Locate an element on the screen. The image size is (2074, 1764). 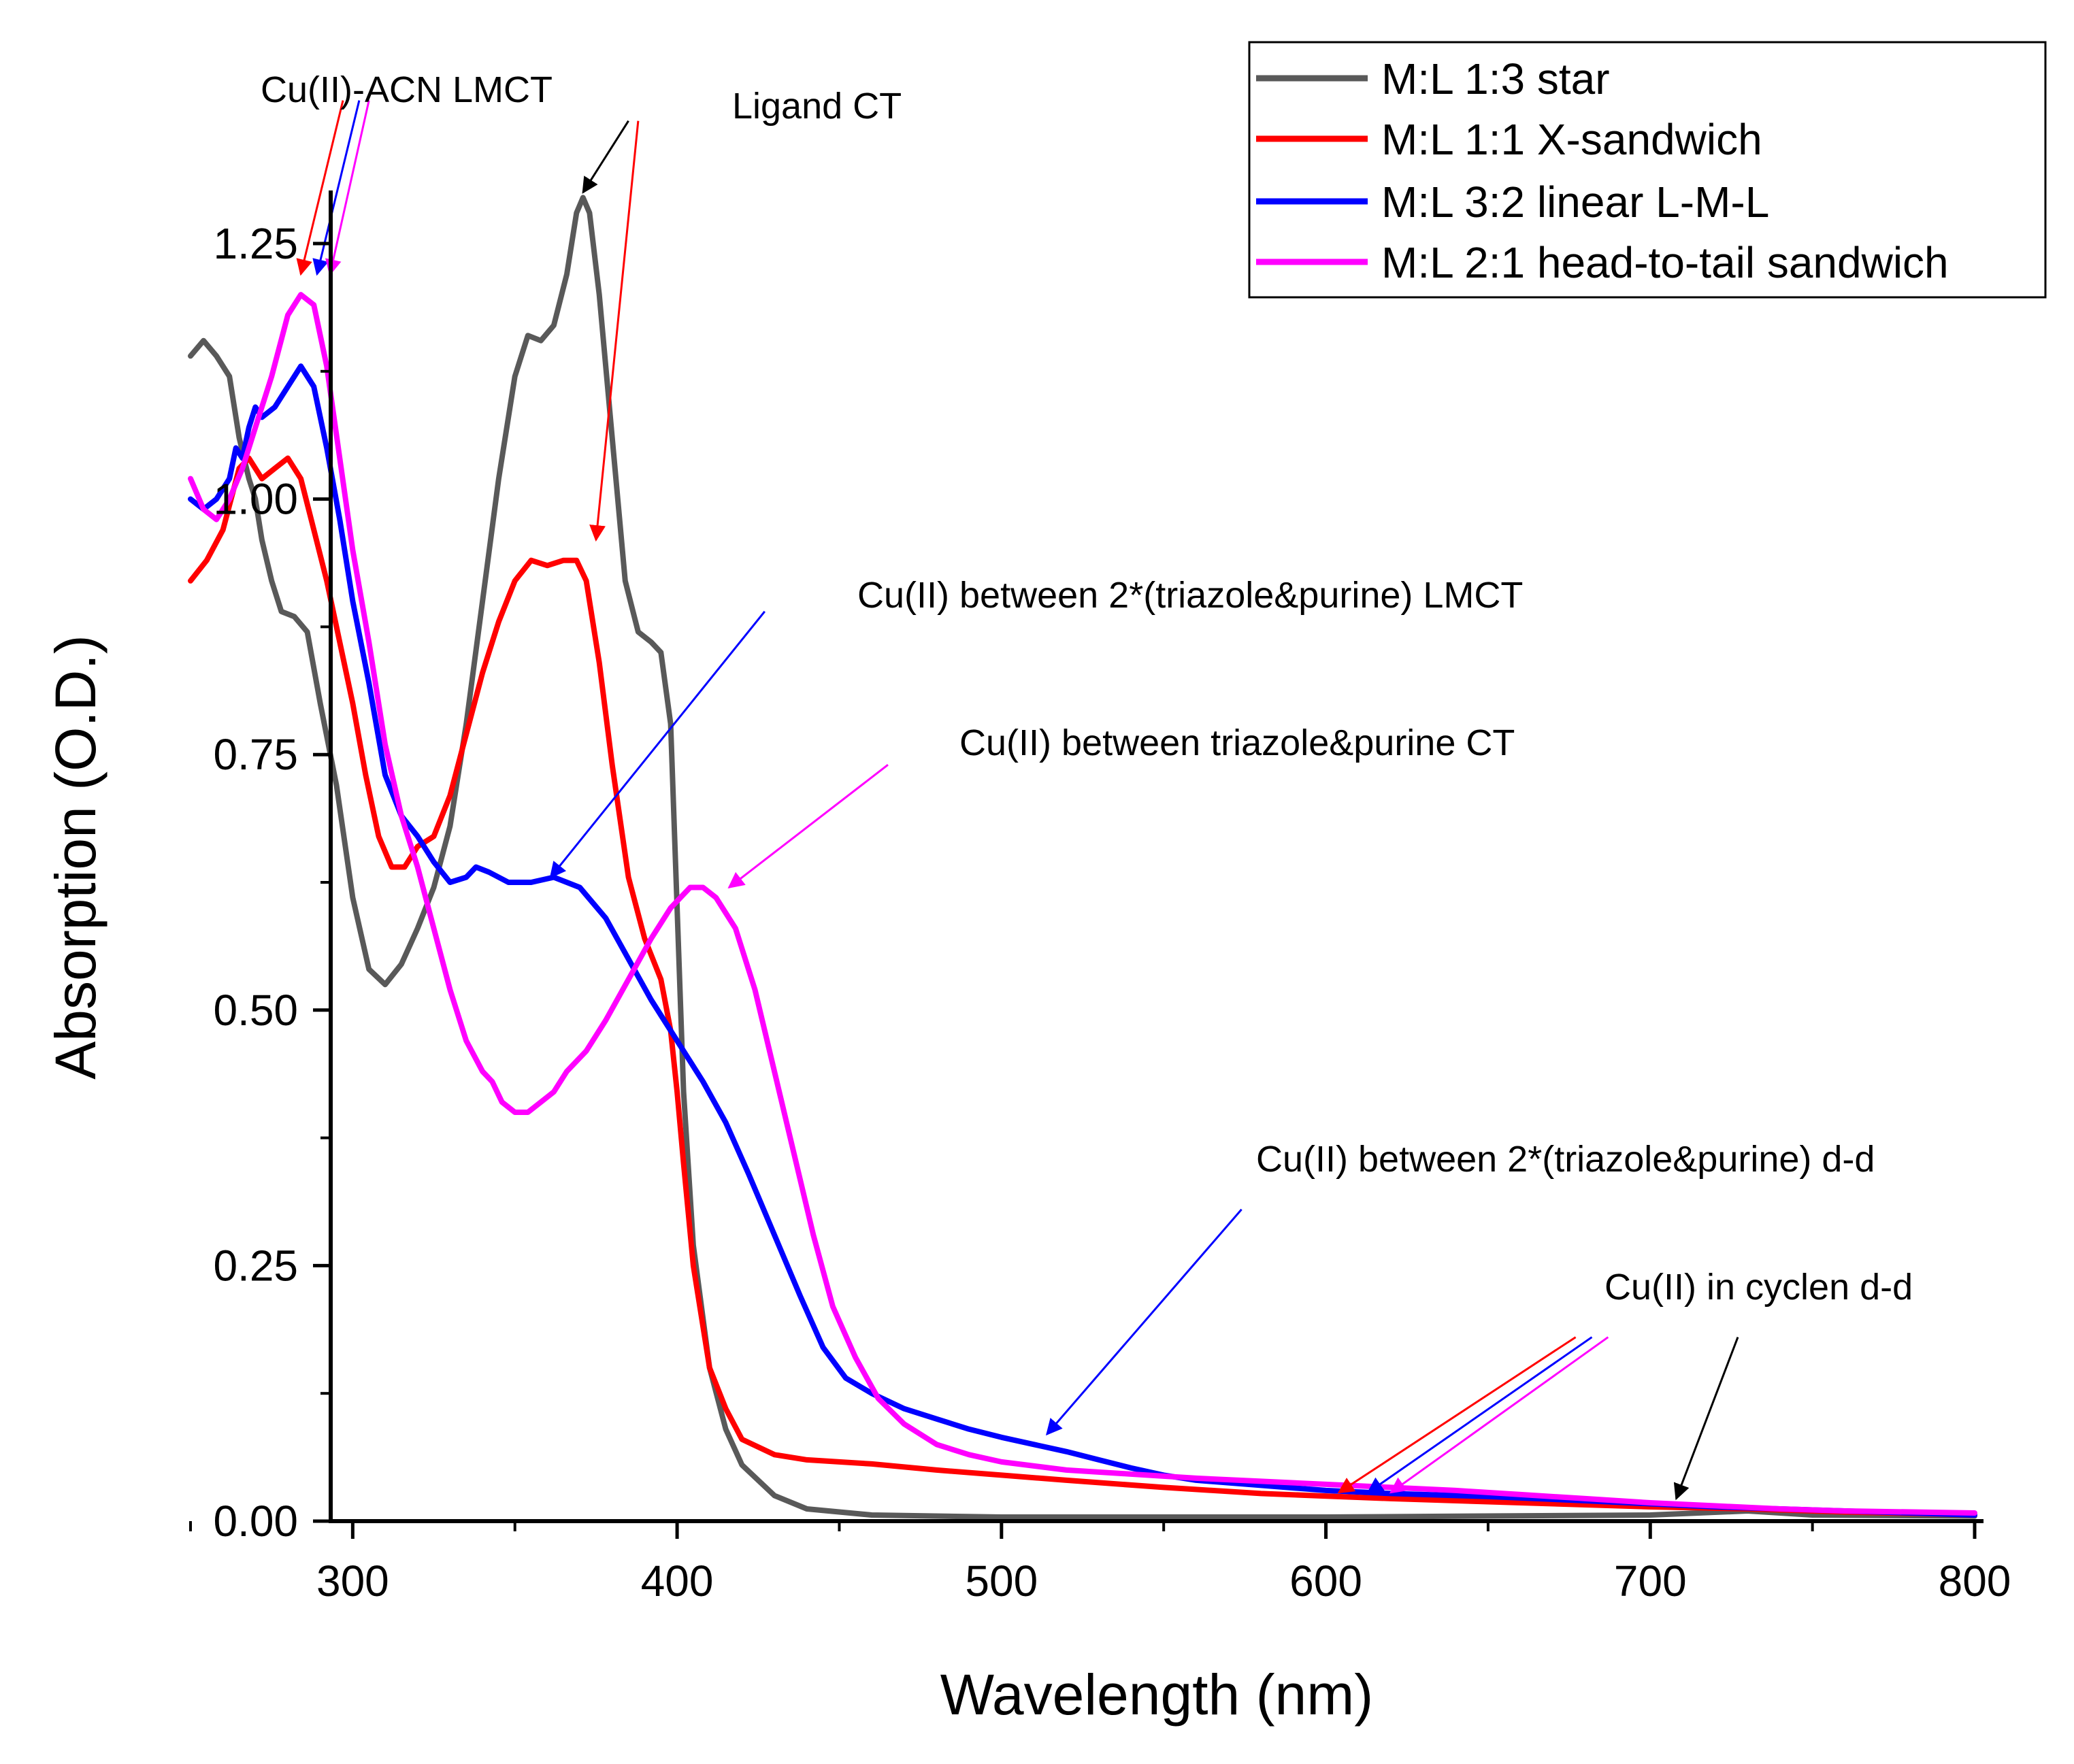
y-tick-label: 0.25 is located at coordinates (256, 1265).